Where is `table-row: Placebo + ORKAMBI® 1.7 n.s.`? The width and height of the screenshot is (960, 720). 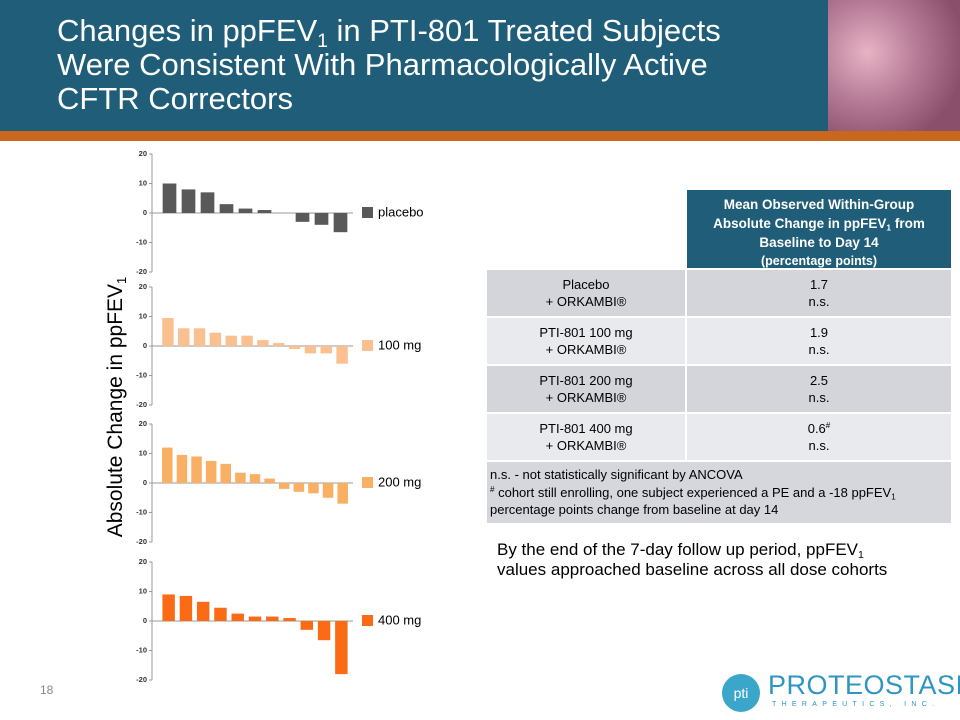
table-row: Placebo + ORKAMBI® 1.7 n.s. is located at coordinates (719, 292).